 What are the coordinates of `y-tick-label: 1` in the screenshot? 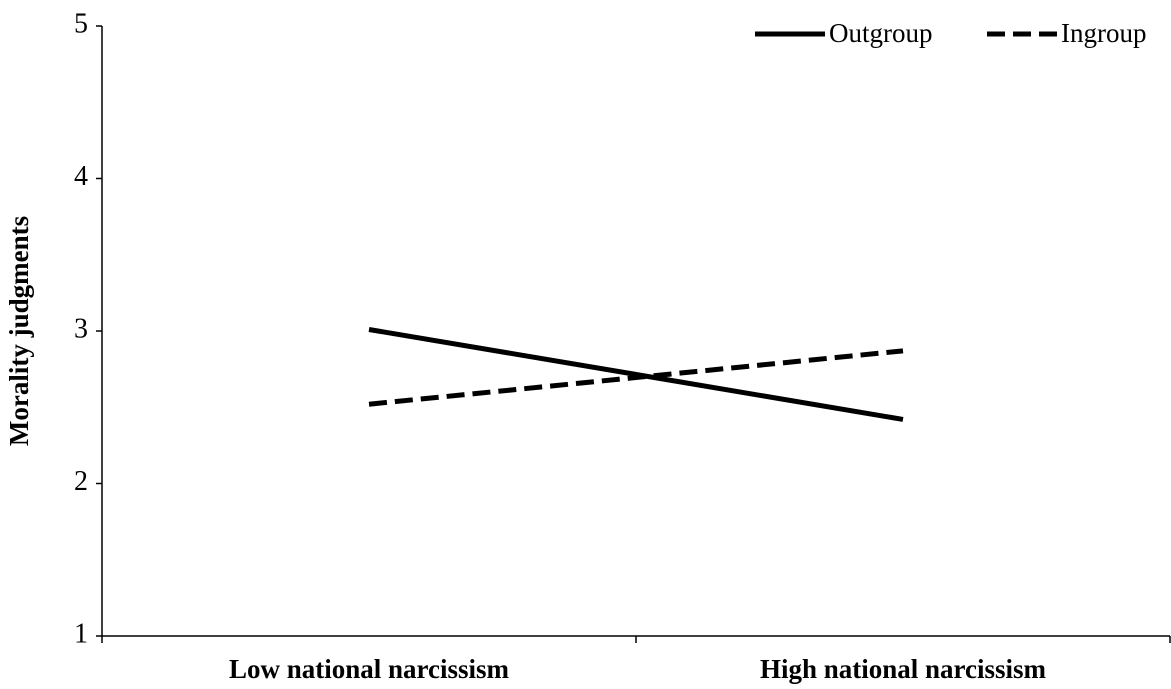 It's located at (81, 633).